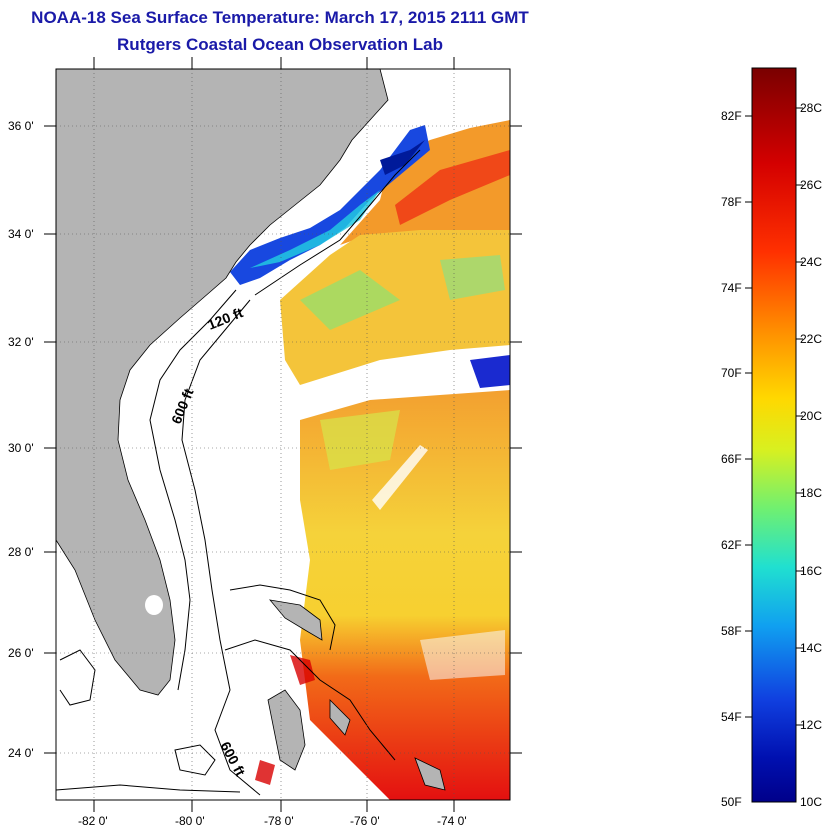 The image size is (833, 832). What do you see at coordinates (405, 595) in the screenshot?
I see `sst-south-patch` at bounding box center [405, 595].